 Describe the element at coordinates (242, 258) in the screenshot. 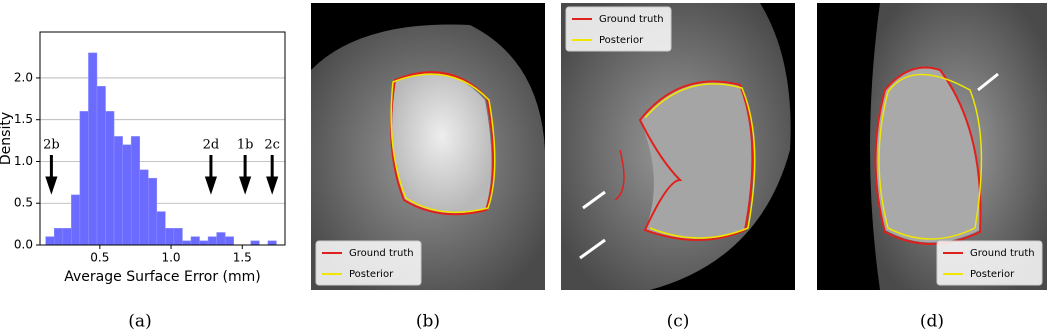

I see `x-tick-label: 1.5` at that location.